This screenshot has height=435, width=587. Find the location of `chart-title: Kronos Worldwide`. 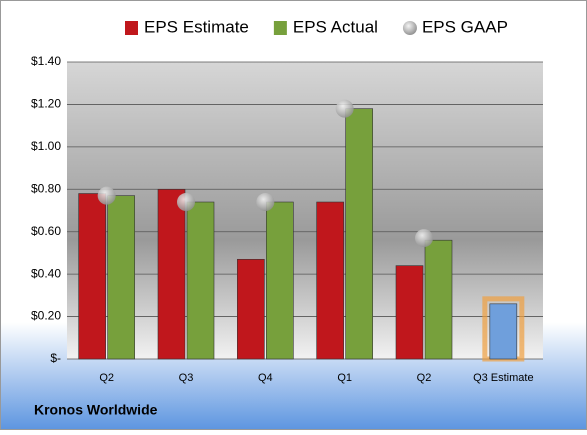

chart-title: Kronos Worldwide is located at coordinates (96, 410).